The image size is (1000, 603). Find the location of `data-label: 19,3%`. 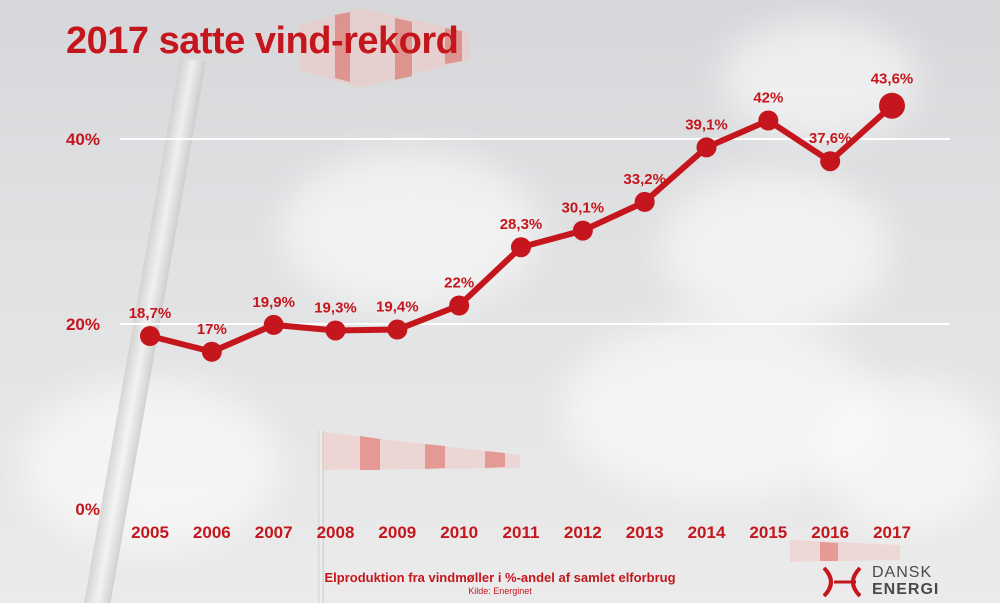

data-label: 19,3% is located at coordinates (335, 307).